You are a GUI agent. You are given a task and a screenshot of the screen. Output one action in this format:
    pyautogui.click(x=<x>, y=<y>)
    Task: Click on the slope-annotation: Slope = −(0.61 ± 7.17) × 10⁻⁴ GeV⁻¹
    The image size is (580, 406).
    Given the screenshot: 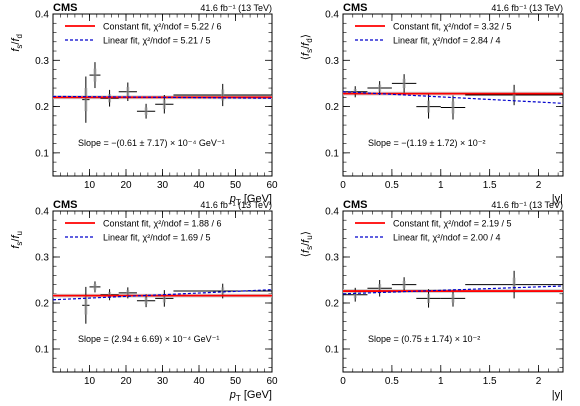 What is the action you would take?
    pyautogui.click(x=151, y=143)
    